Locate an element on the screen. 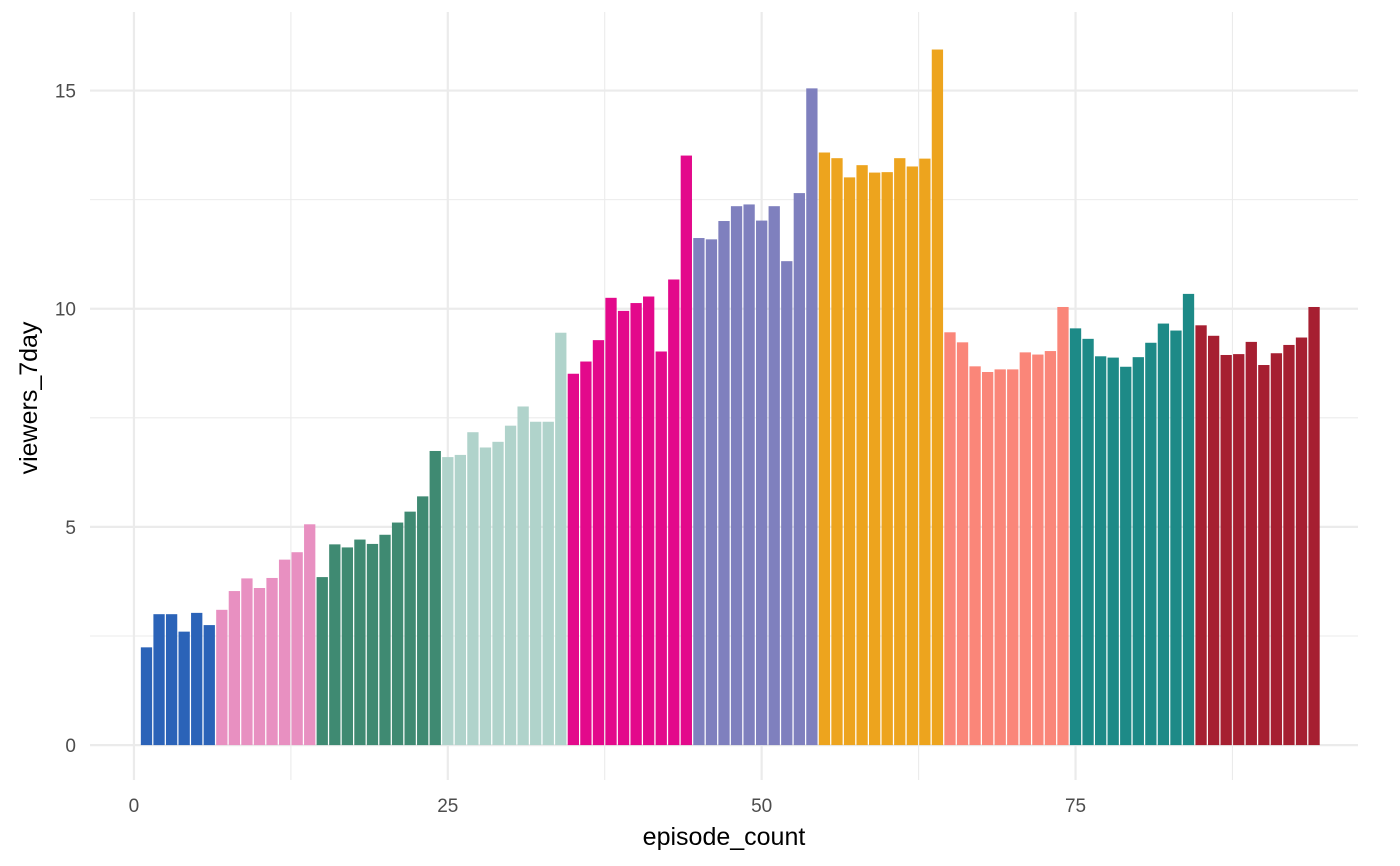 The image size is (1400, 866). x-axis-ticks: 0 25 50 75 is located at coordinates (607, 806).